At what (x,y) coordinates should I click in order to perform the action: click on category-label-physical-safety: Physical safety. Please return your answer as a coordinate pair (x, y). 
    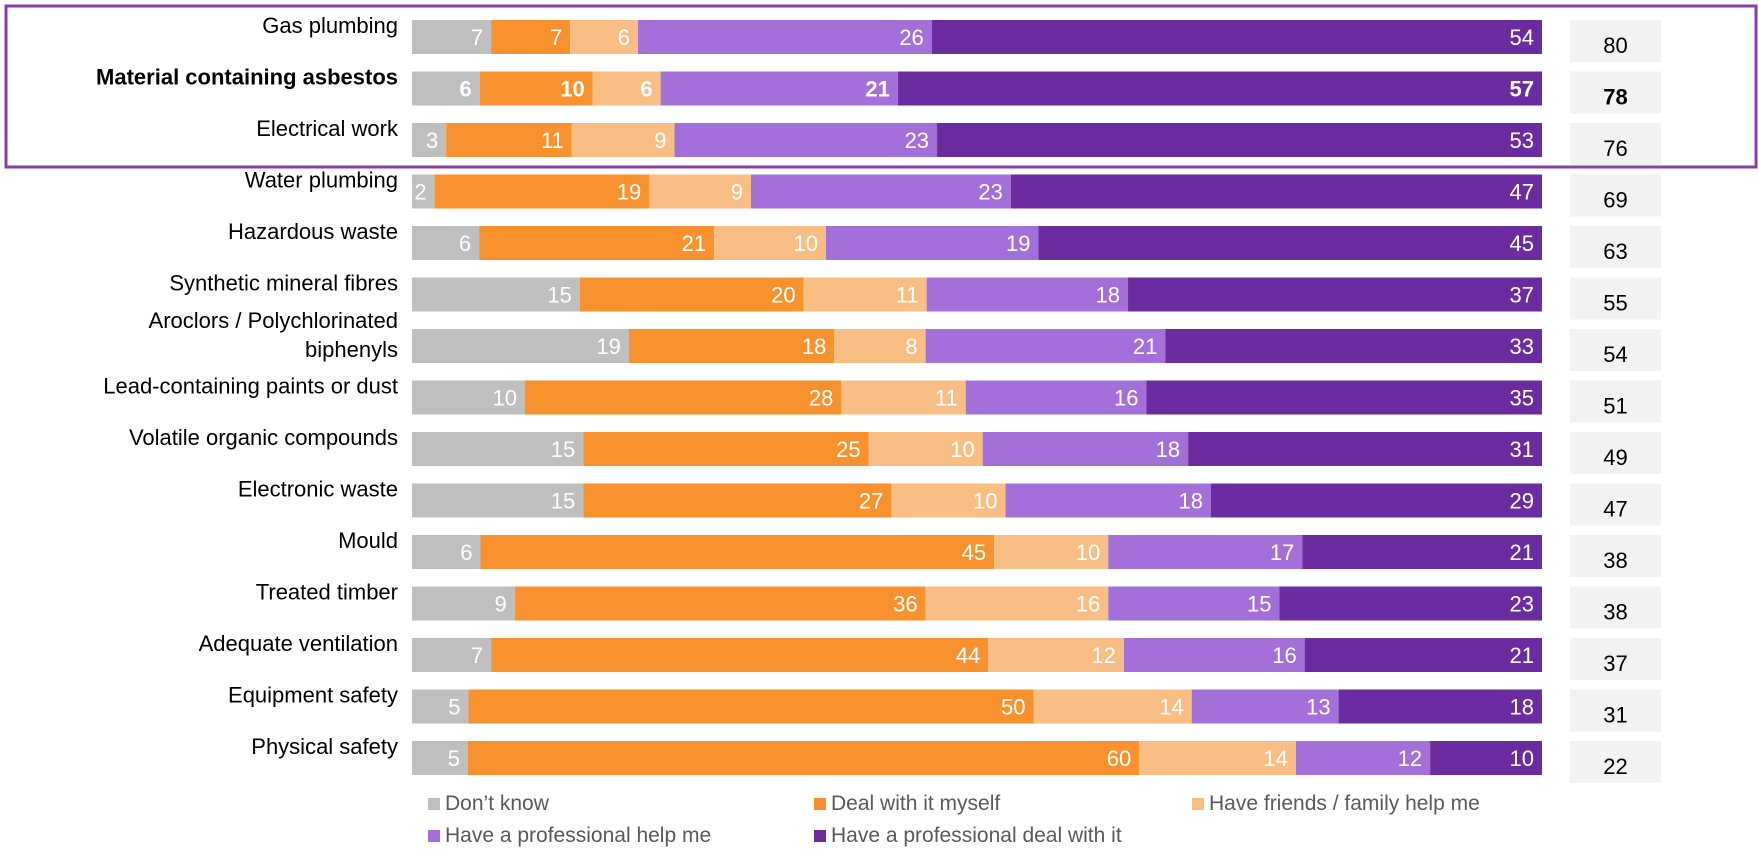
    Looking at the image, I should click on (324, 746).